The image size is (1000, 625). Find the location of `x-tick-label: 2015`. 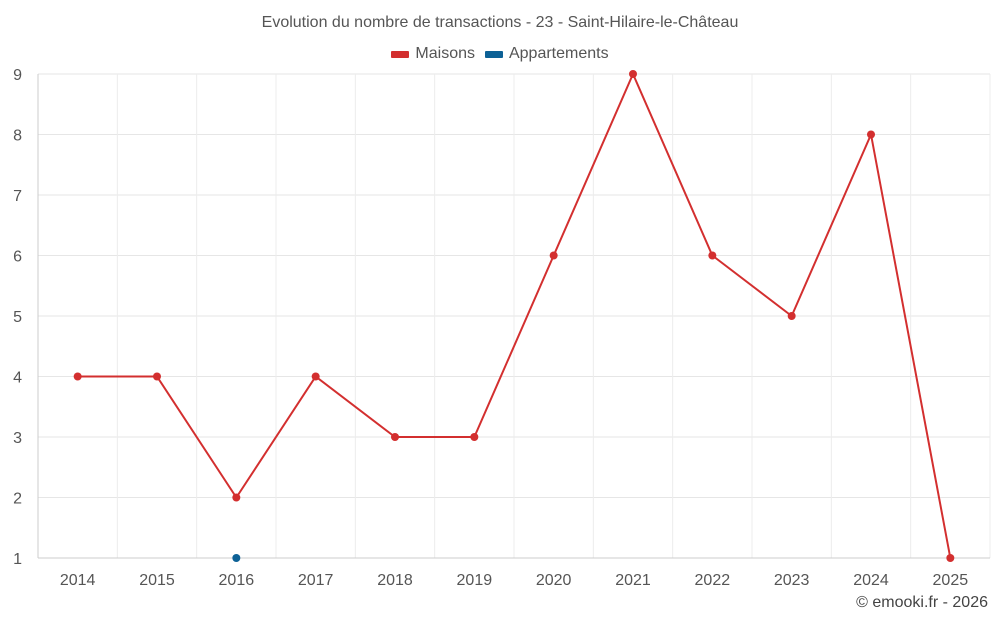

x-tick-label: 2015 is located at coordinates (157, 580).